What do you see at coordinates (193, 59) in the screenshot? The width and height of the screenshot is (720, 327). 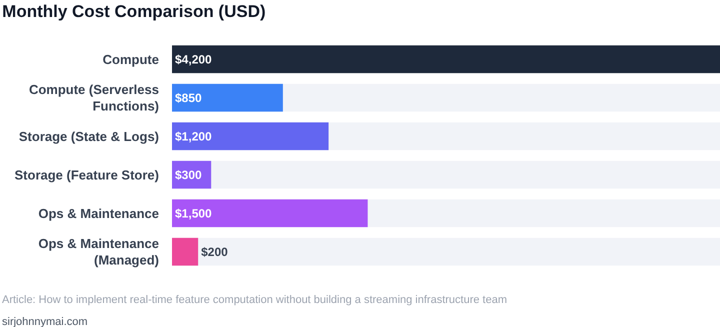 I see `data-label: $4,200` at bounding box center [193, 59].